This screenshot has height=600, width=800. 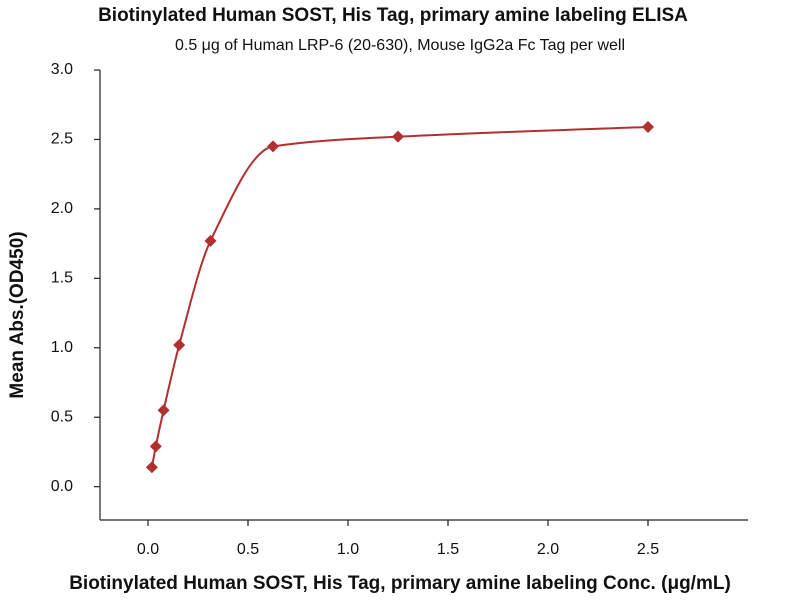 I want to click on x-tick-label: 0.5, so click(x=248, y=549).